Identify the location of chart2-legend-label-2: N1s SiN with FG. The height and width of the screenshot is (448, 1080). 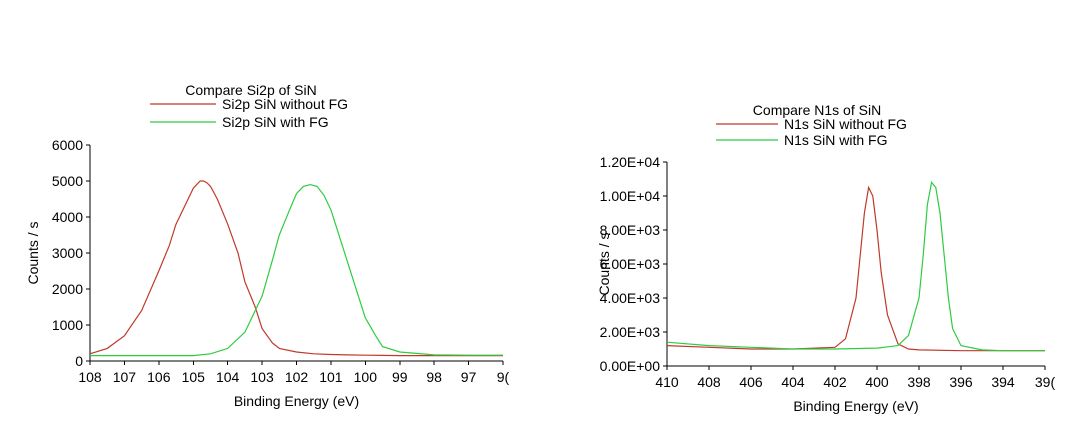
(835, 140).